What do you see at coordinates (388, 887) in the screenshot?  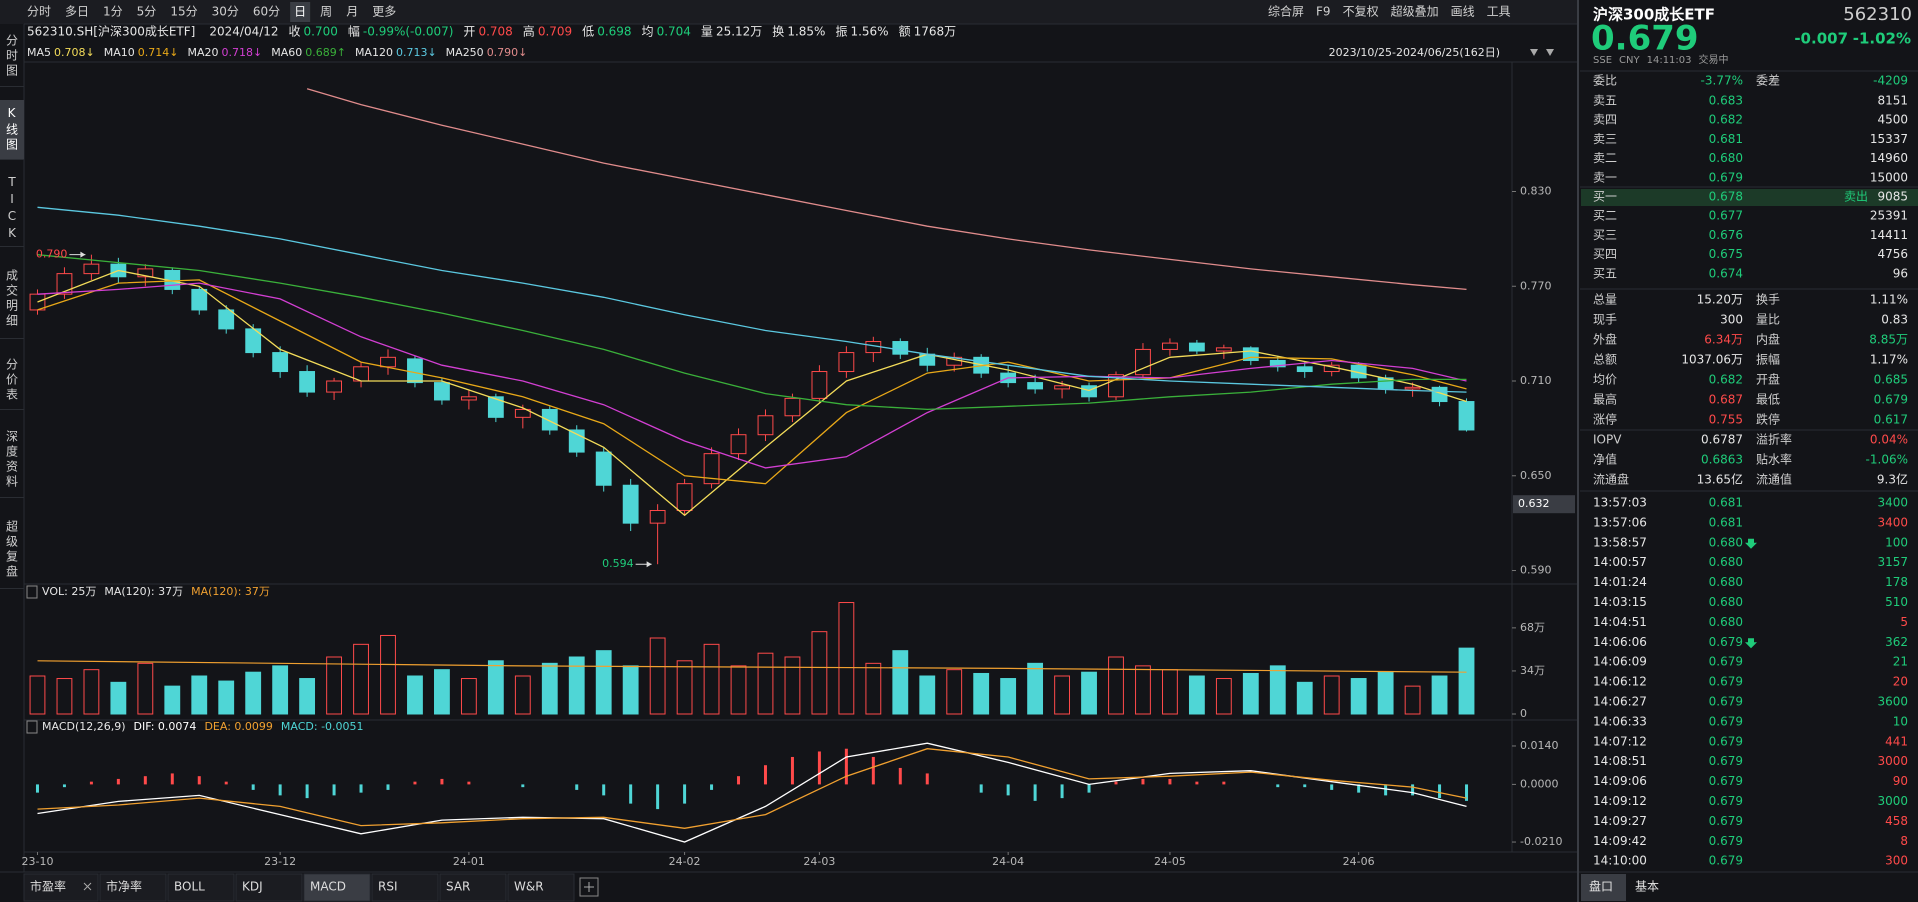 I see `indicator-tab: RSI` at bounding box center [388, 887].